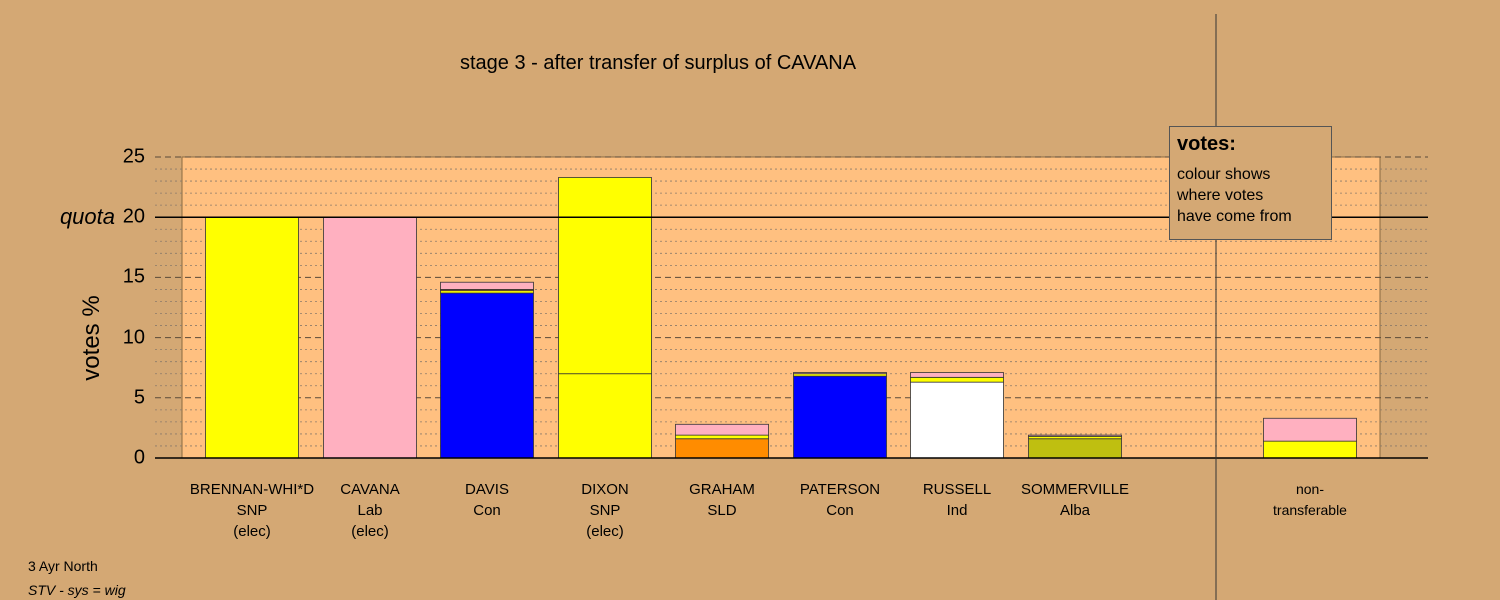  What do you see at coordinates (1234, 216) in the screenshot?
I see `legend-line: have come from` at bounding box center [1234, 216].